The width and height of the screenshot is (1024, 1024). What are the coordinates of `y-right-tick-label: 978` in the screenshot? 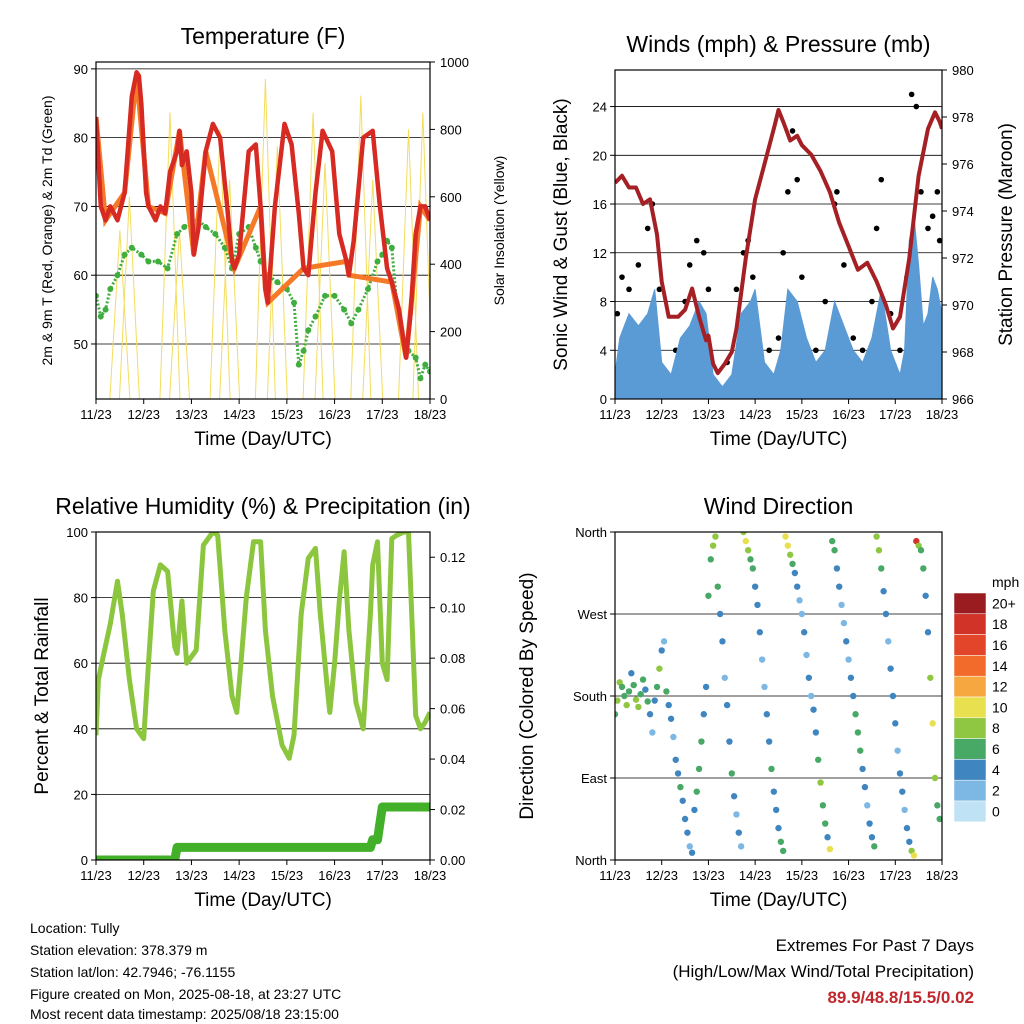 It's located at (963, 117).